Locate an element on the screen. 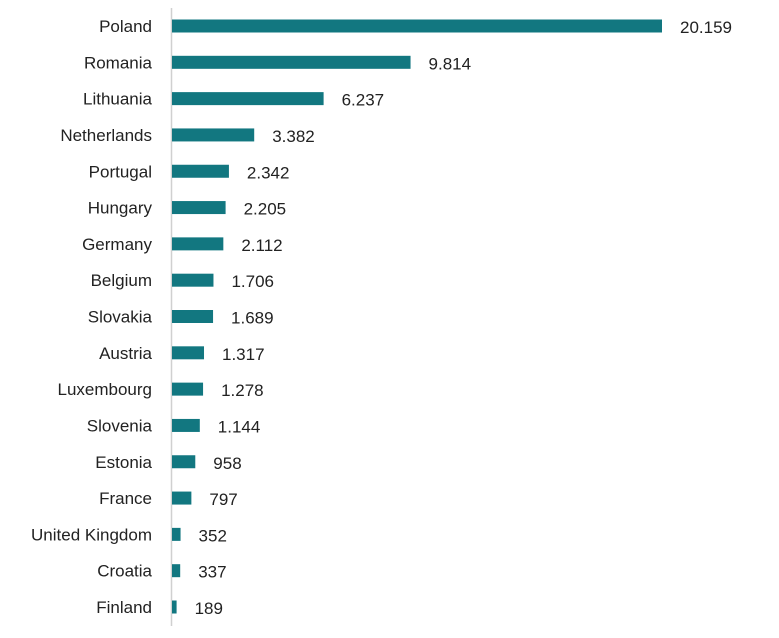 This screenshot has height=638, width=779. category-label: Hungary is located at coordinates (120, 208).